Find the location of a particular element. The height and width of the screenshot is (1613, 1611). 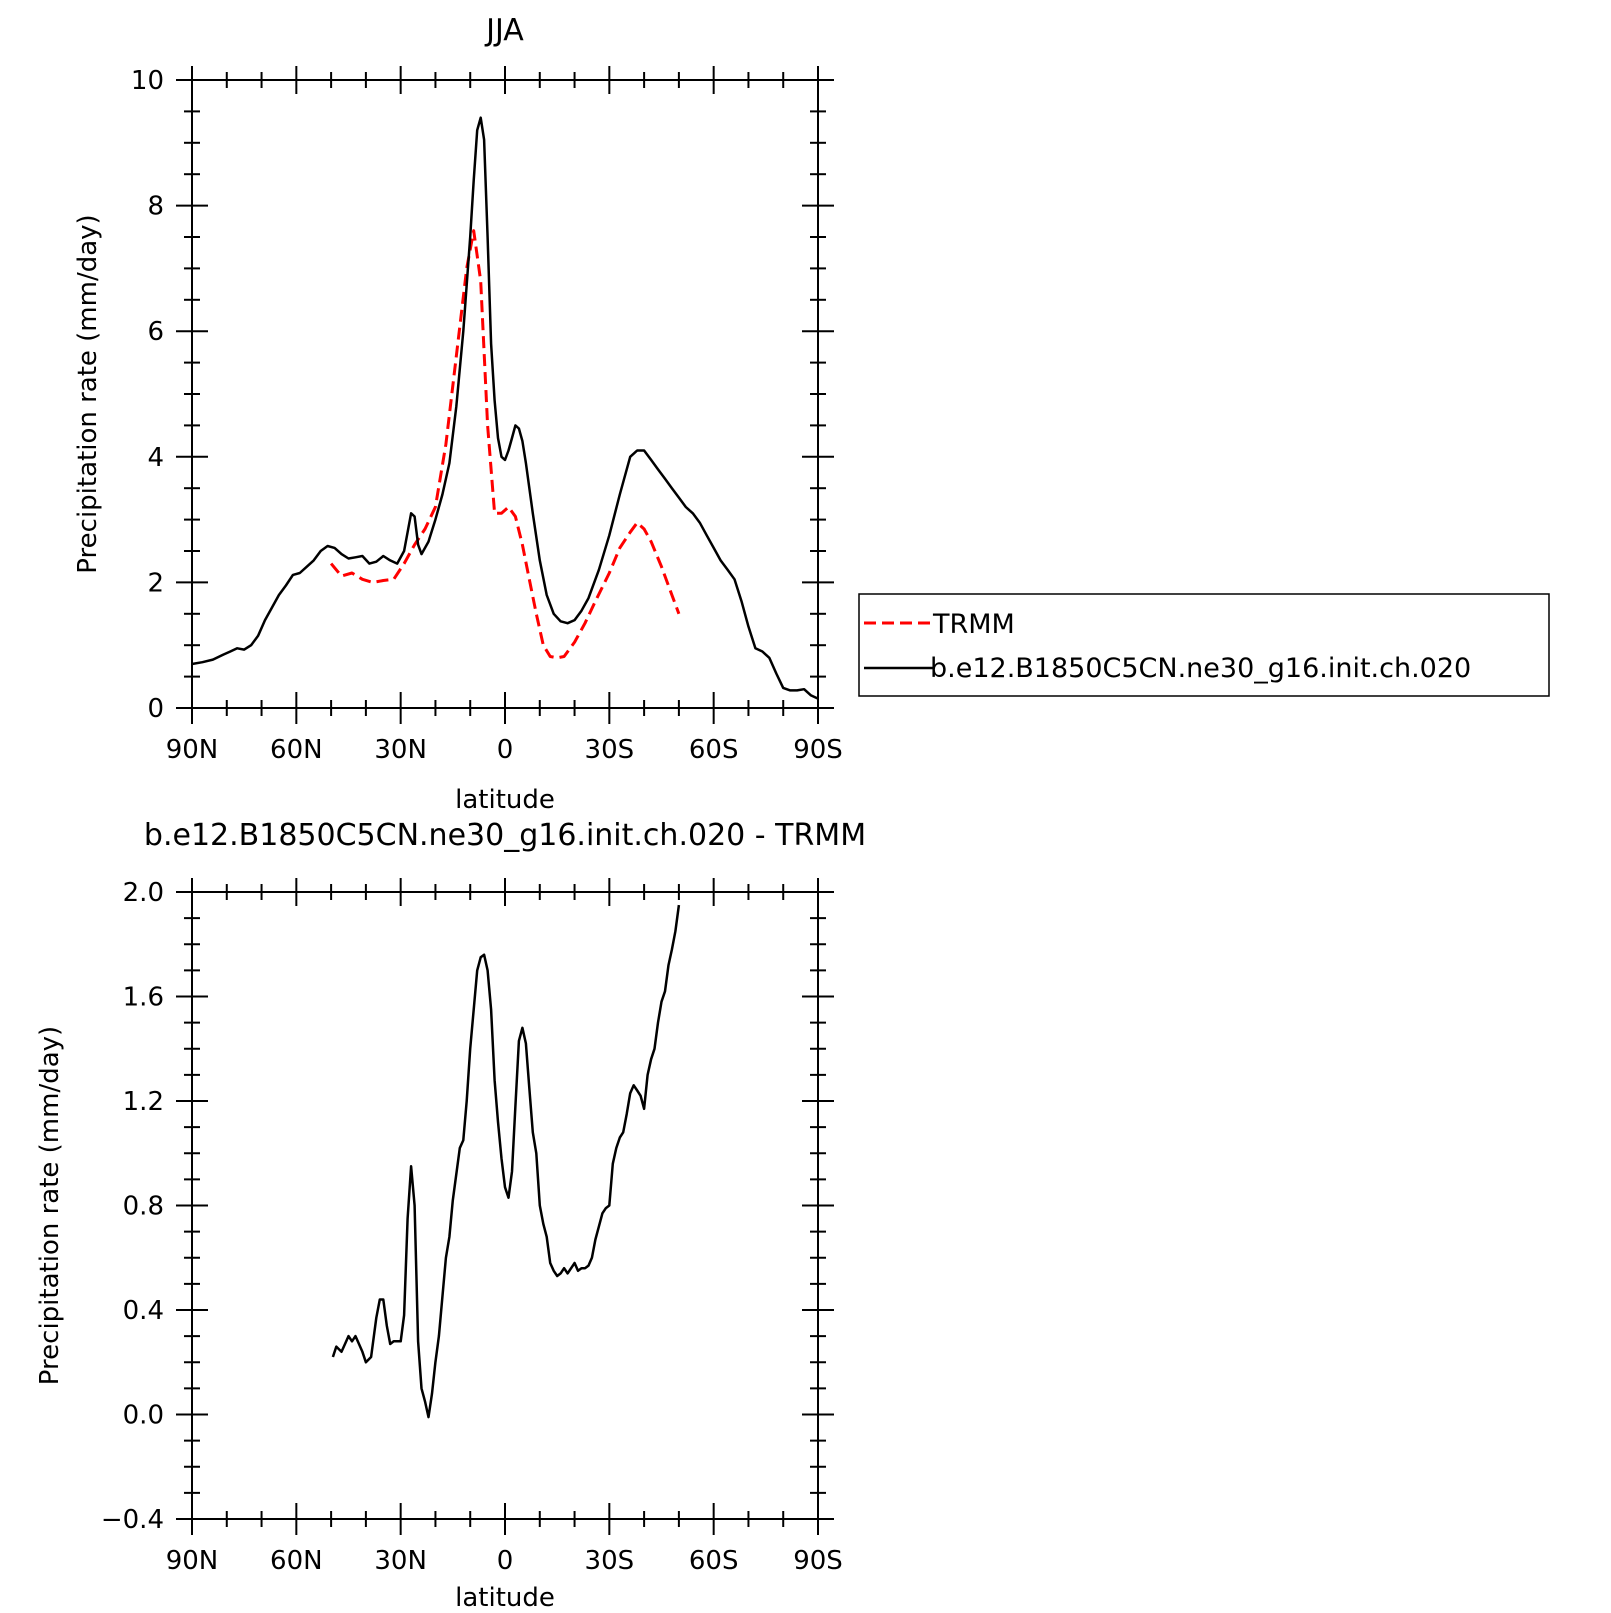

y-tick-label: 4 is located at coordinates (155, 458).